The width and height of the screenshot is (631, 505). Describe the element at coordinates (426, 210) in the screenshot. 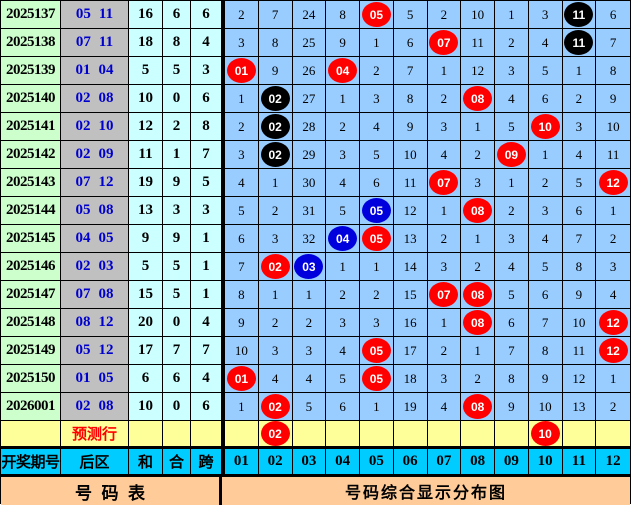

I see `number-grid: 5 2 31 5 05 12 1 08 2 3 6 1` at that location.